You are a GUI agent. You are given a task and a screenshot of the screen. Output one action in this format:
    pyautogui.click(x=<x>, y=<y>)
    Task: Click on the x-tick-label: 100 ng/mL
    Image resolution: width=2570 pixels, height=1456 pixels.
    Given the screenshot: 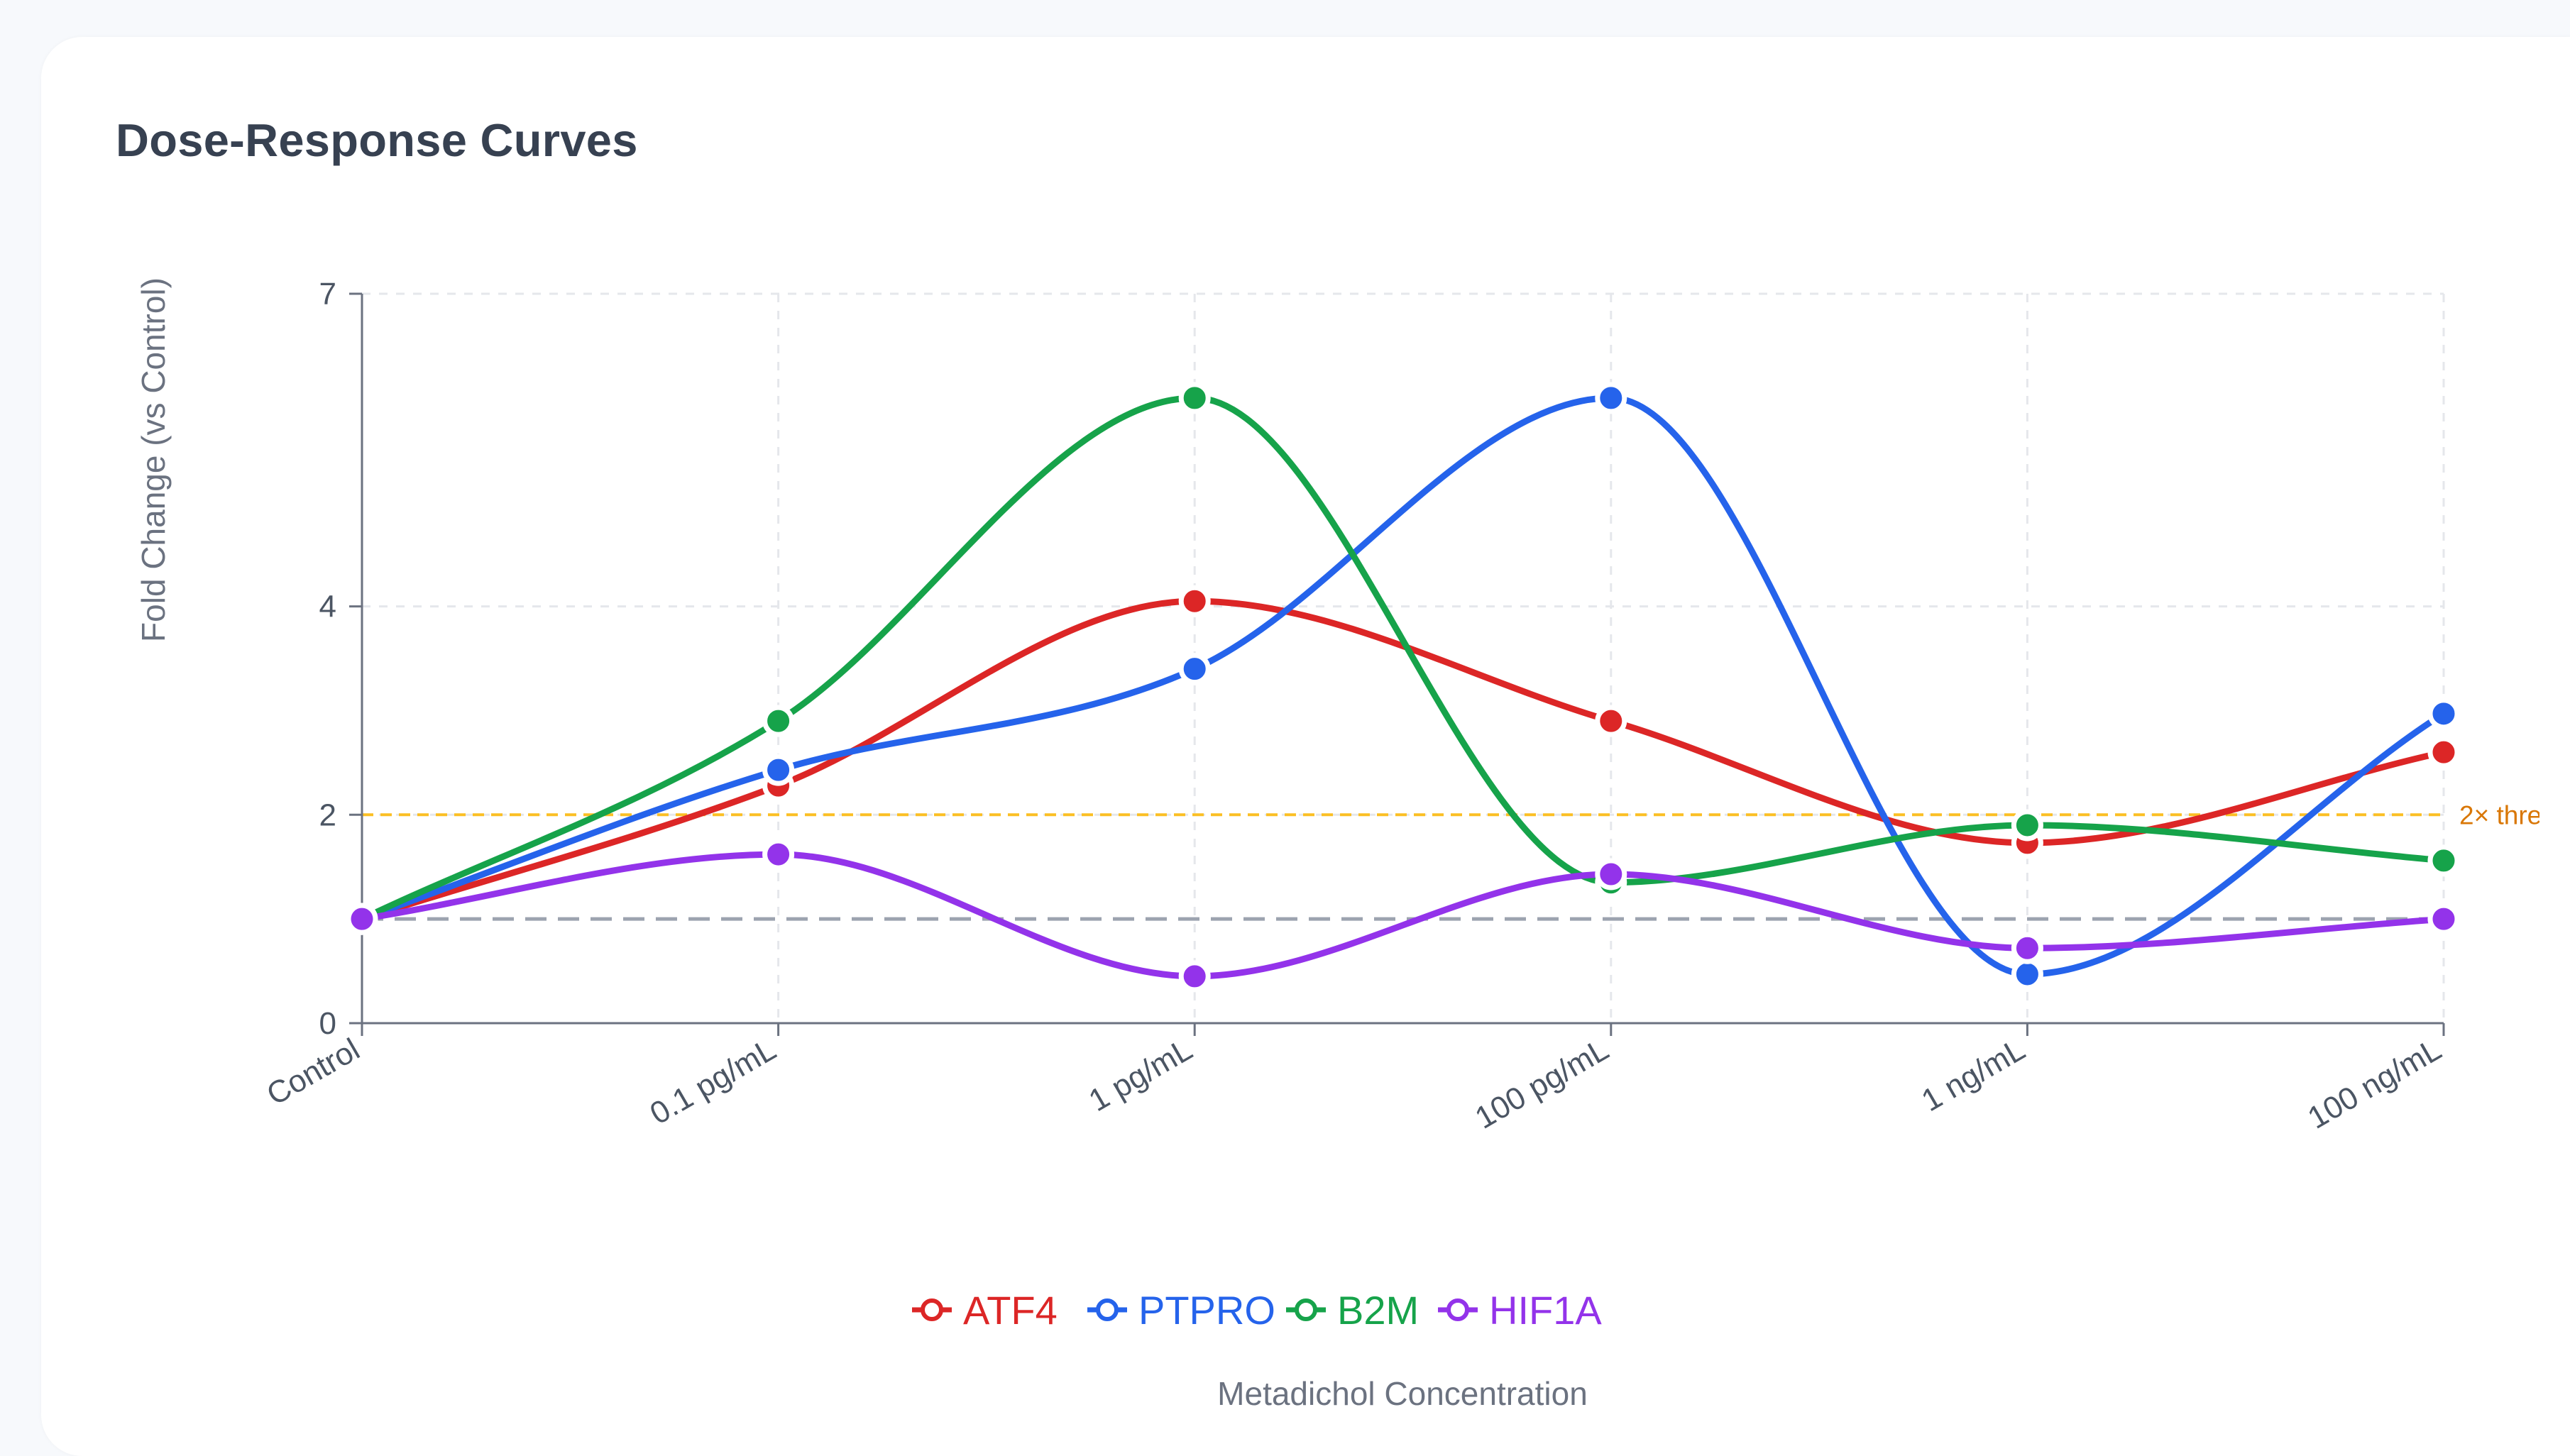 What is the action you would take?
    pyautogui.click(x=2374, y=1083)
    